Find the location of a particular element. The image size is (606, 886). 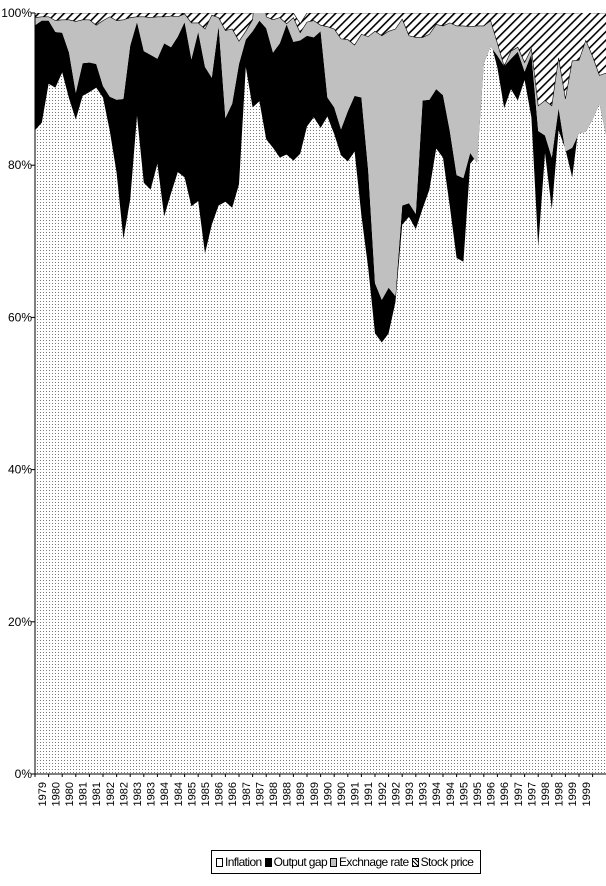

legend-item-stock-price: Stock price is located at coordinates (442, 862).